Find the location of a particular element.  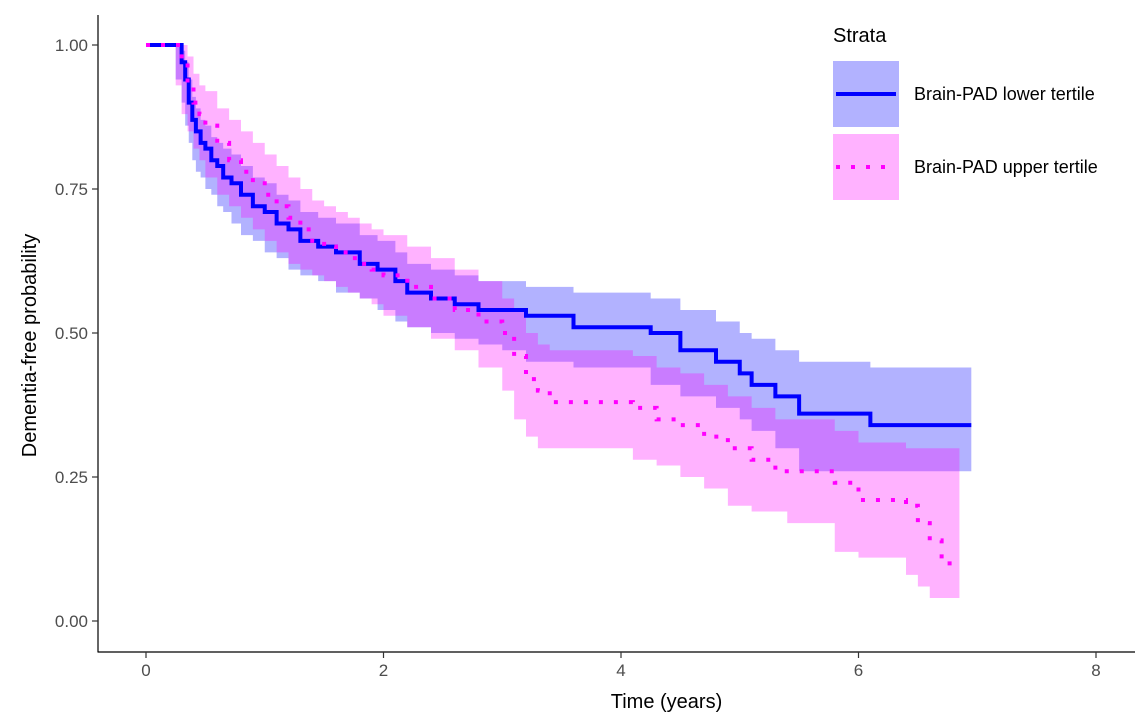

legend-title: Strata is located at coordinates (860, 36).